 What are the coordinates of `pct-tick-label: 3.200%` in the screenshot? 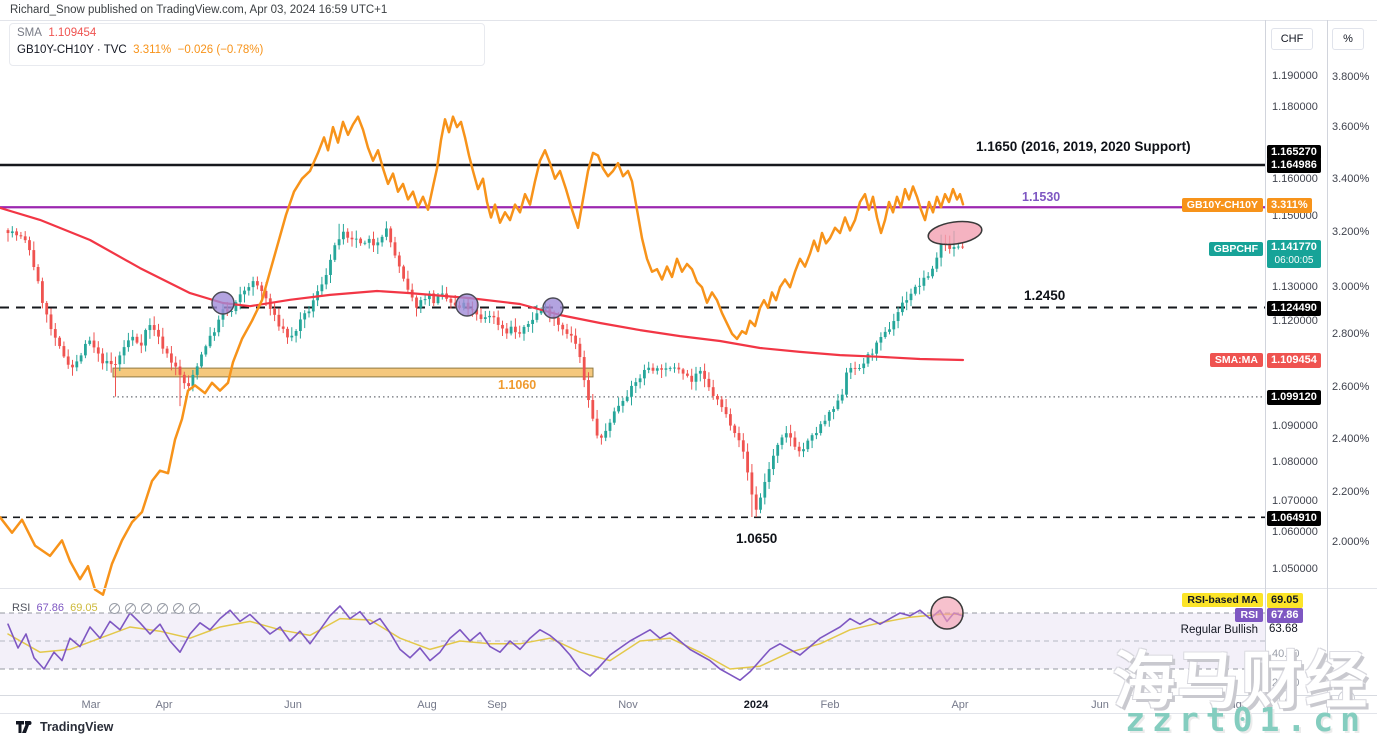 It's located at (1351, 232).